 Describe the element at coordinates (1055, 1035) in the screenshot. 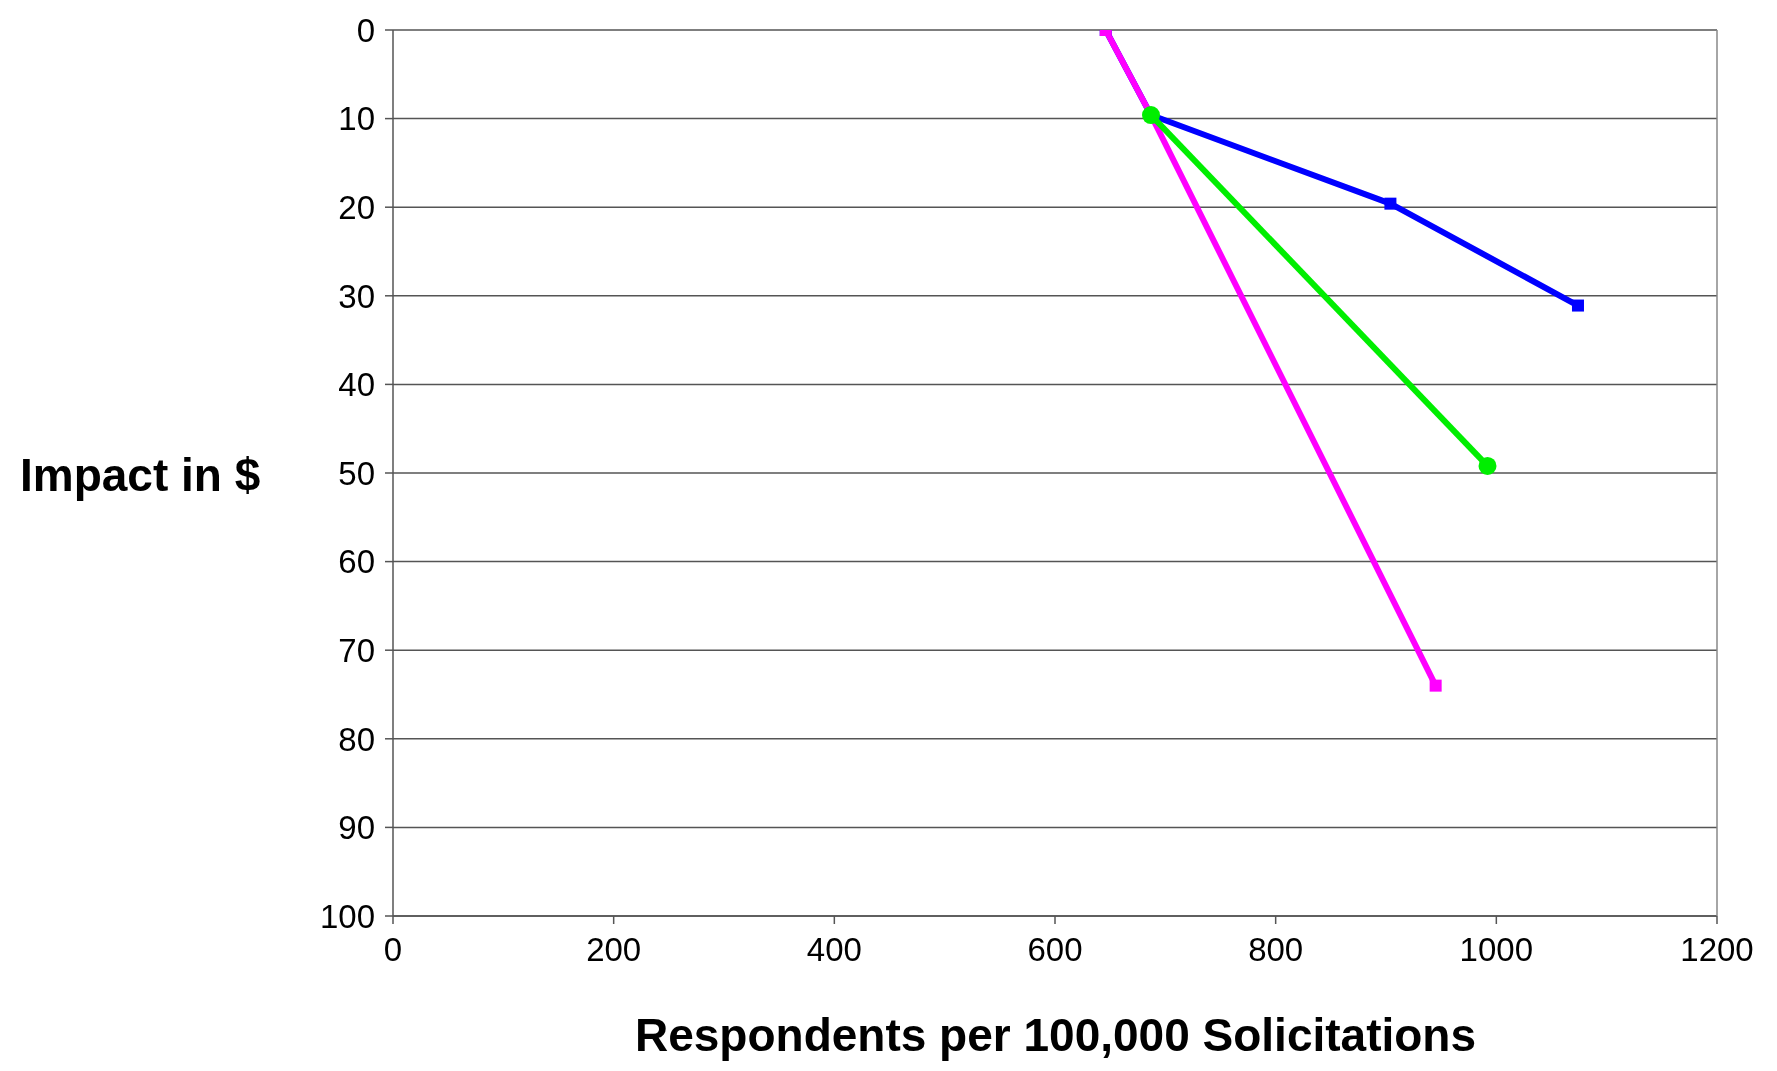

I see `x-axis-title: Respondents per 100,000 Solicitations` at that location.